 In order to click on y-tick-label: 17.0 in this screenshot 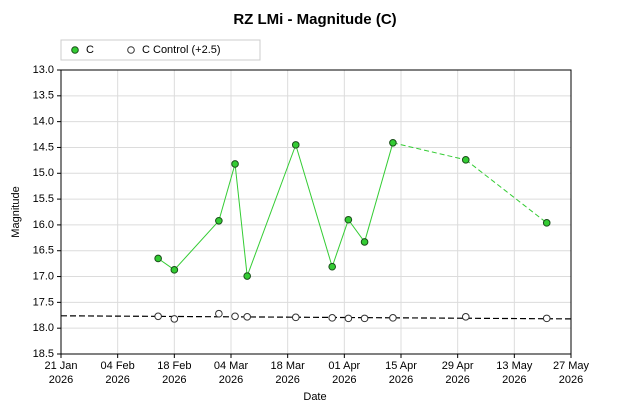, I will do `click(43, 276)`.